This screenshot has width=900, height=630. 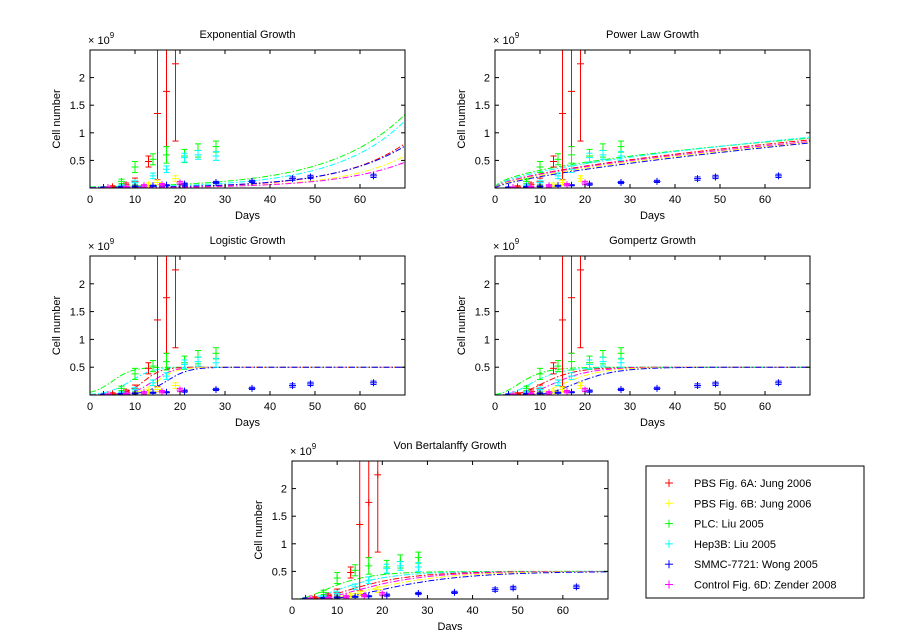 I want to click on legend-item: Control Fig. 6D: Zender 2008, so click(x=750, y=586).